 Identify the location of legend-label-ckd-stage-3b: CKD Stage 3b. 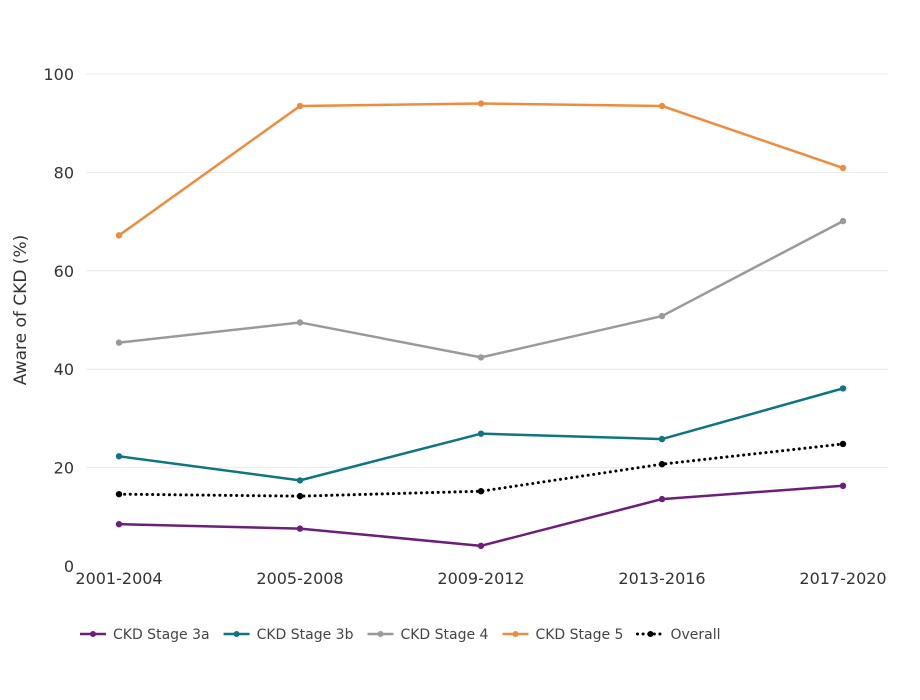
(305, 635).